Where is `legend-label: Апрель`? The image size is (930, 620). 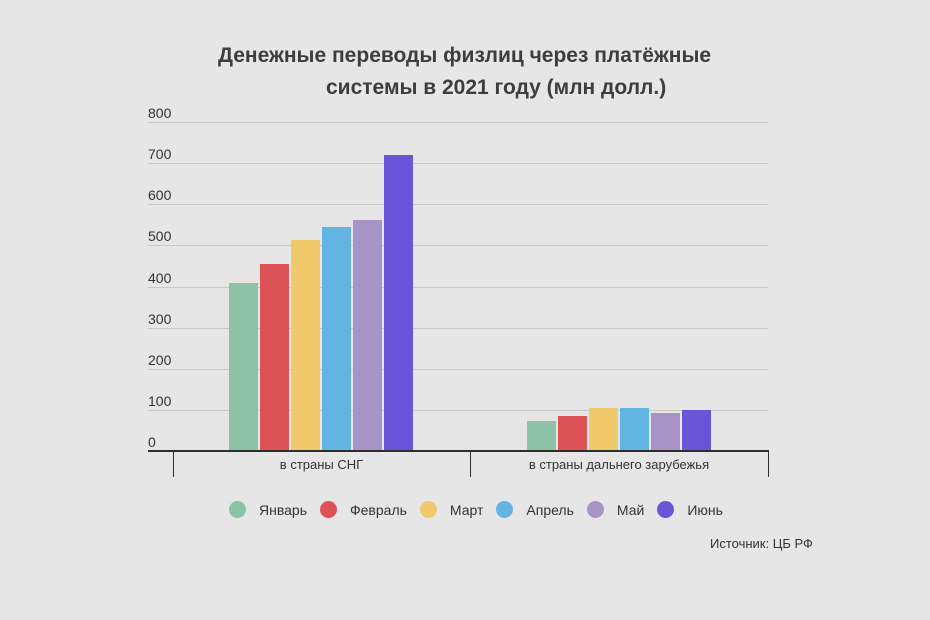
legend-label: Апрель is located at coordinates (550, 509).